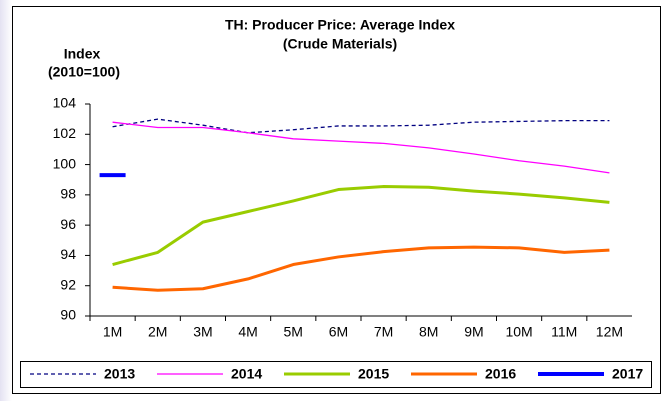 The image size is (668, 401). I want to click on chart-title: (Crude Materials), so click(340, 44).